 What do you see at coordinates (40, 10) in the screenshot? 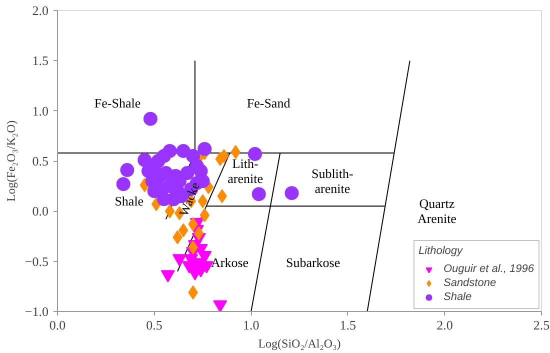
I see `y-tick-label: 2.0` at bounding box center [40, 10].